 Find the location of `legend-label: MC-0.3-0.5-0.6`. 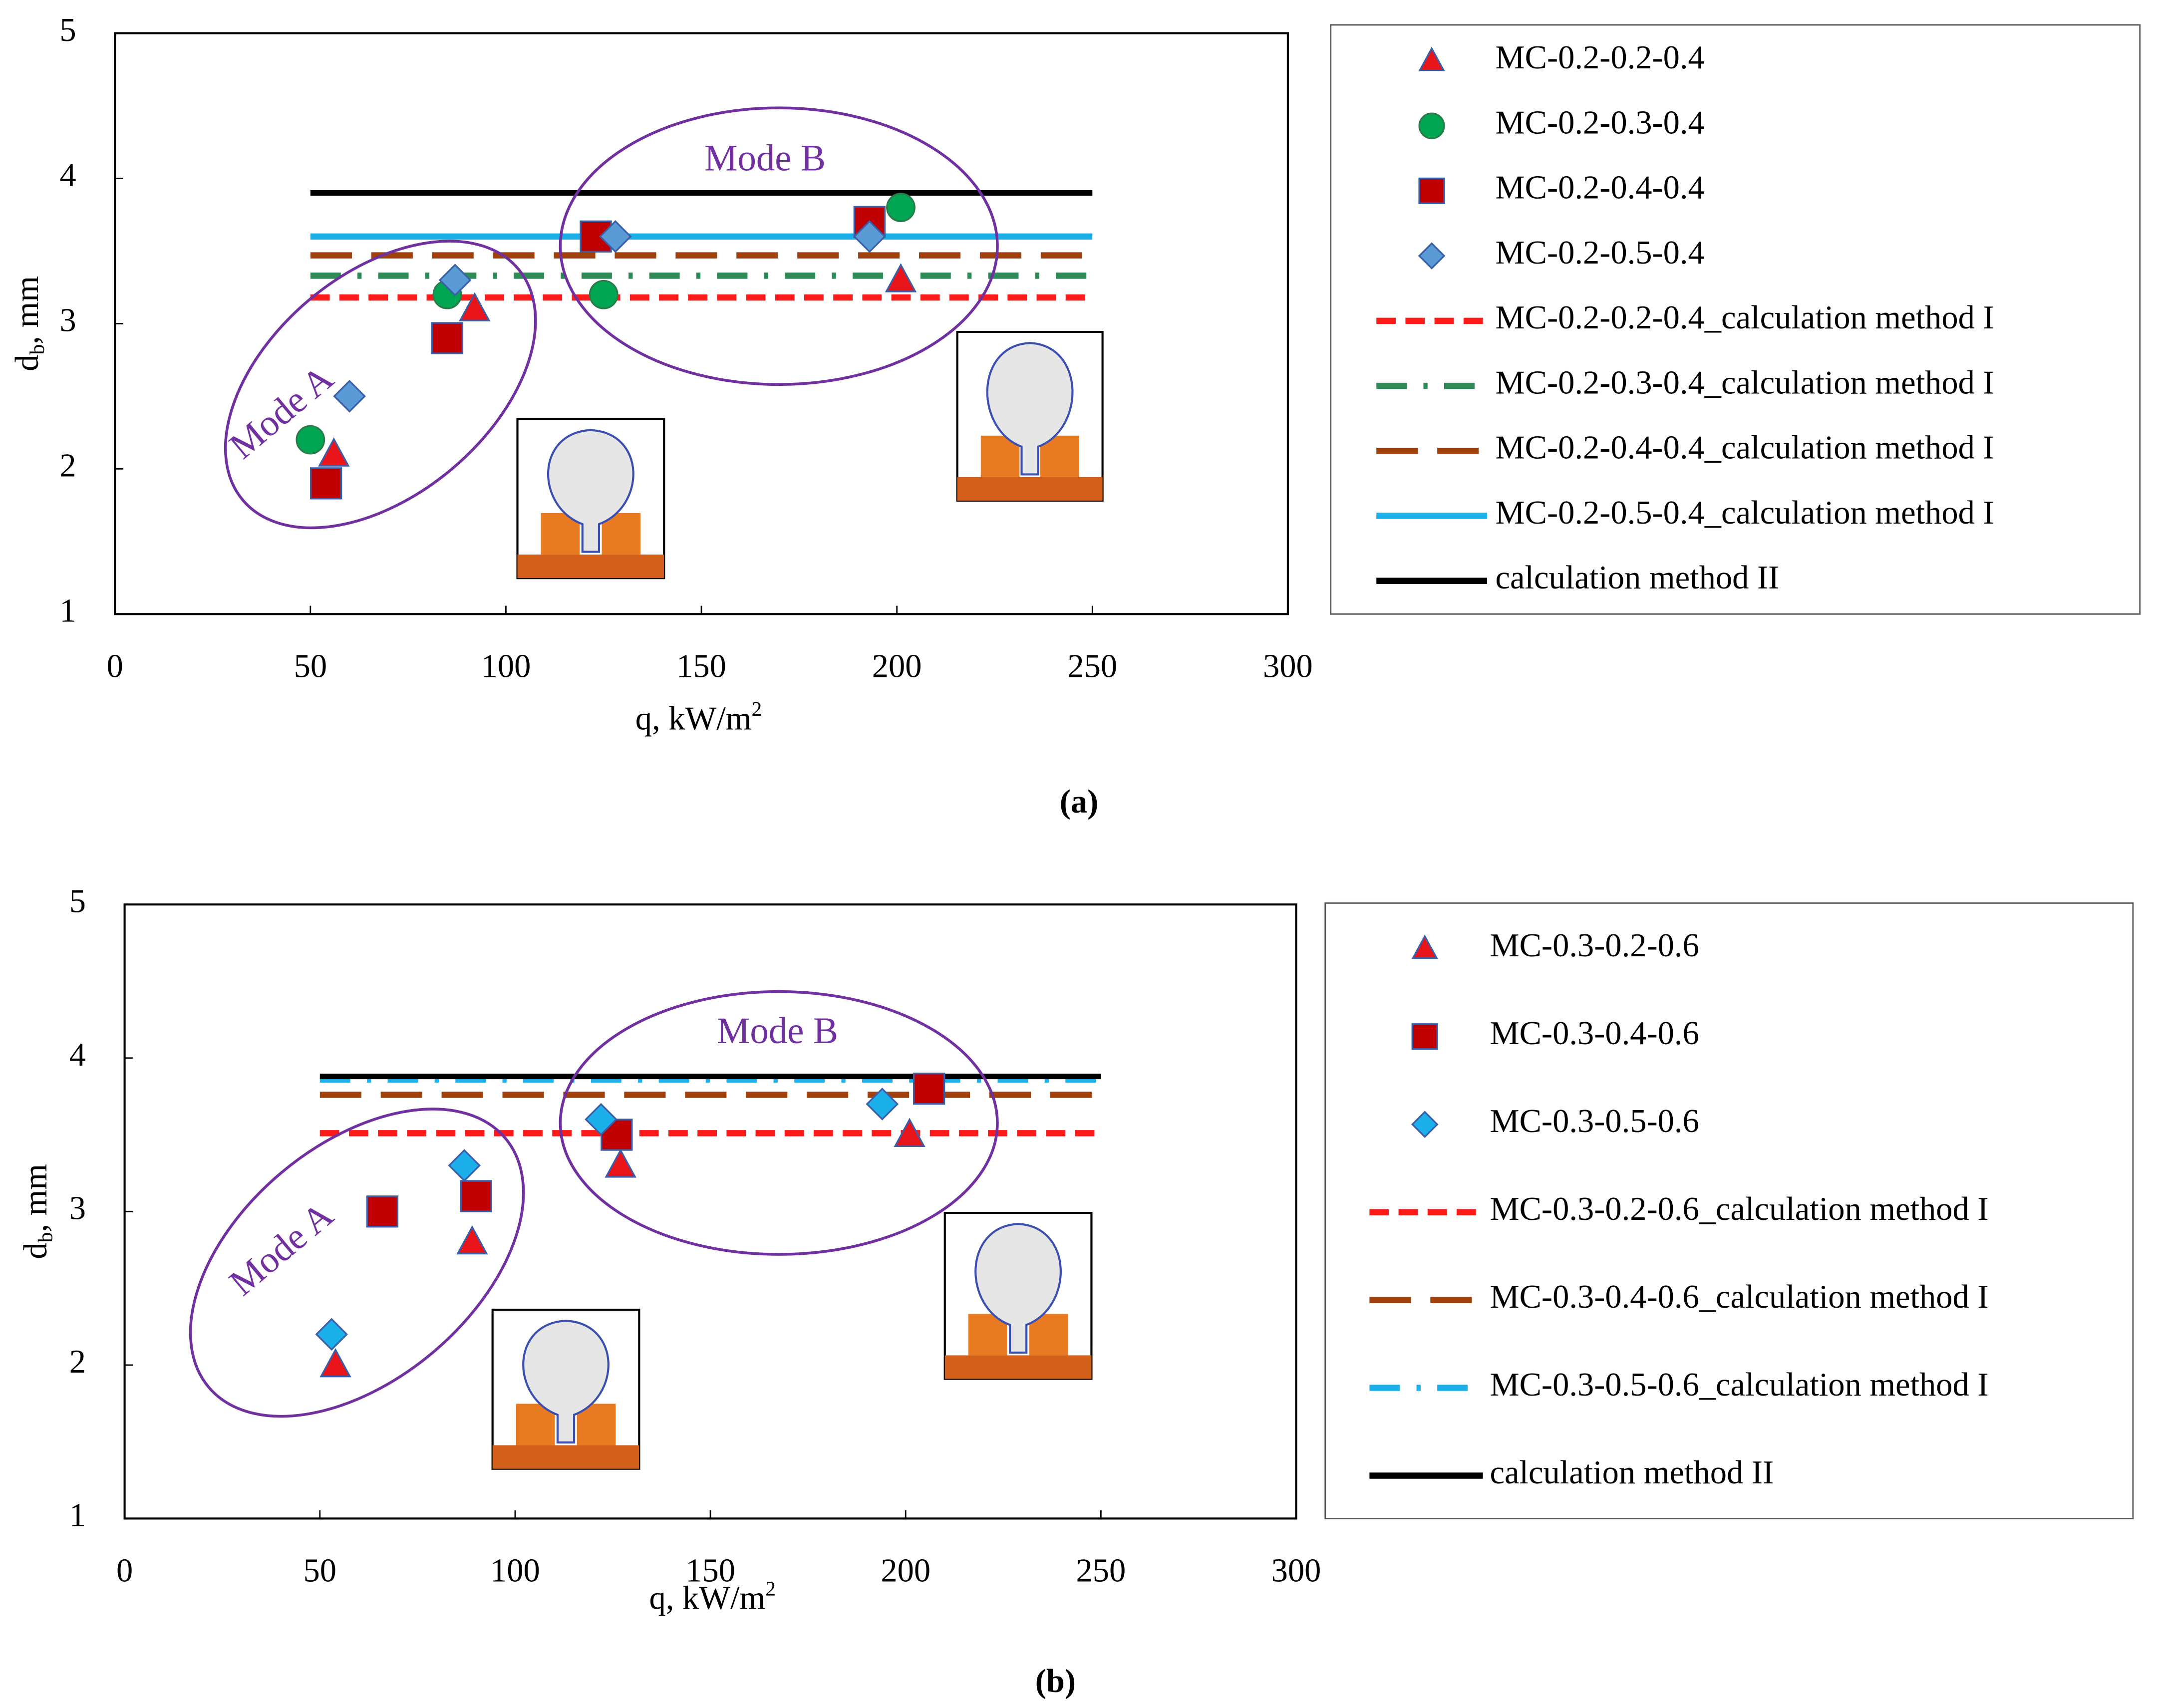

legend-label: MC-0.3-0.5-0.6 is located at coordinates (1594, 1121).